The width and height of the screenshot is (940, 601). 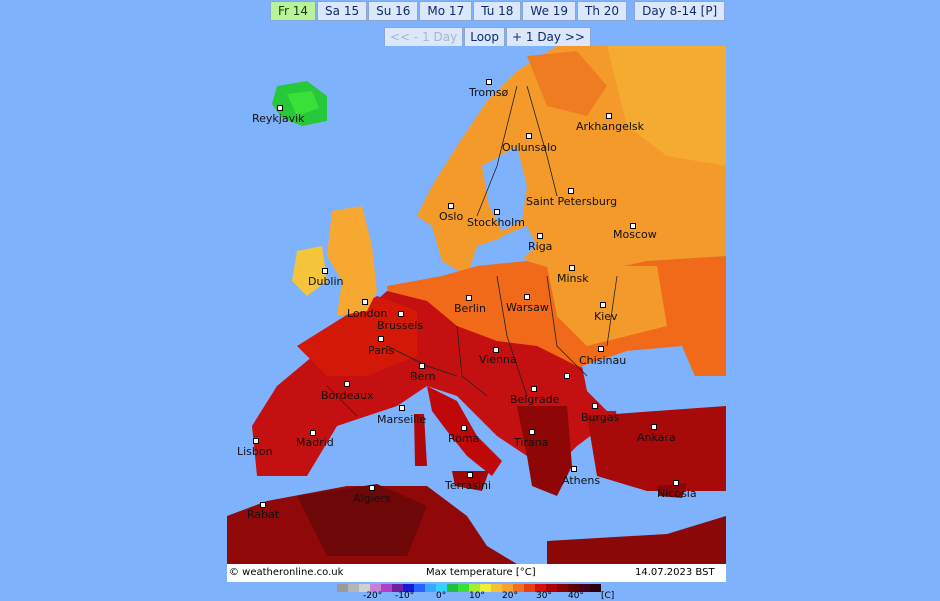 I want to click on legend-tick-label: [C], so click(x=608, y=596).